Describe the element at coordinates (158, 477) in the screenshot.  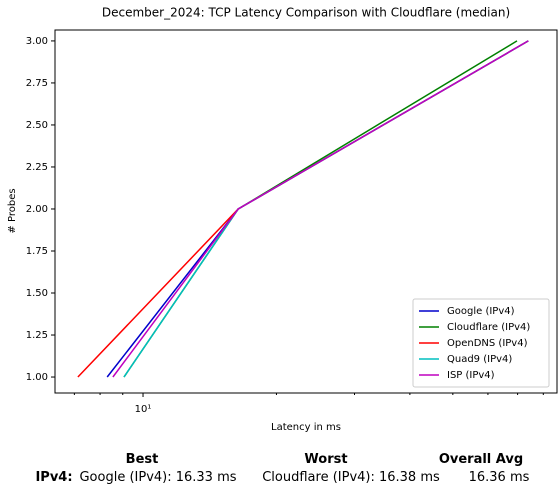
I see `cell: Google (IPv4): 16.33 ms` at that location.